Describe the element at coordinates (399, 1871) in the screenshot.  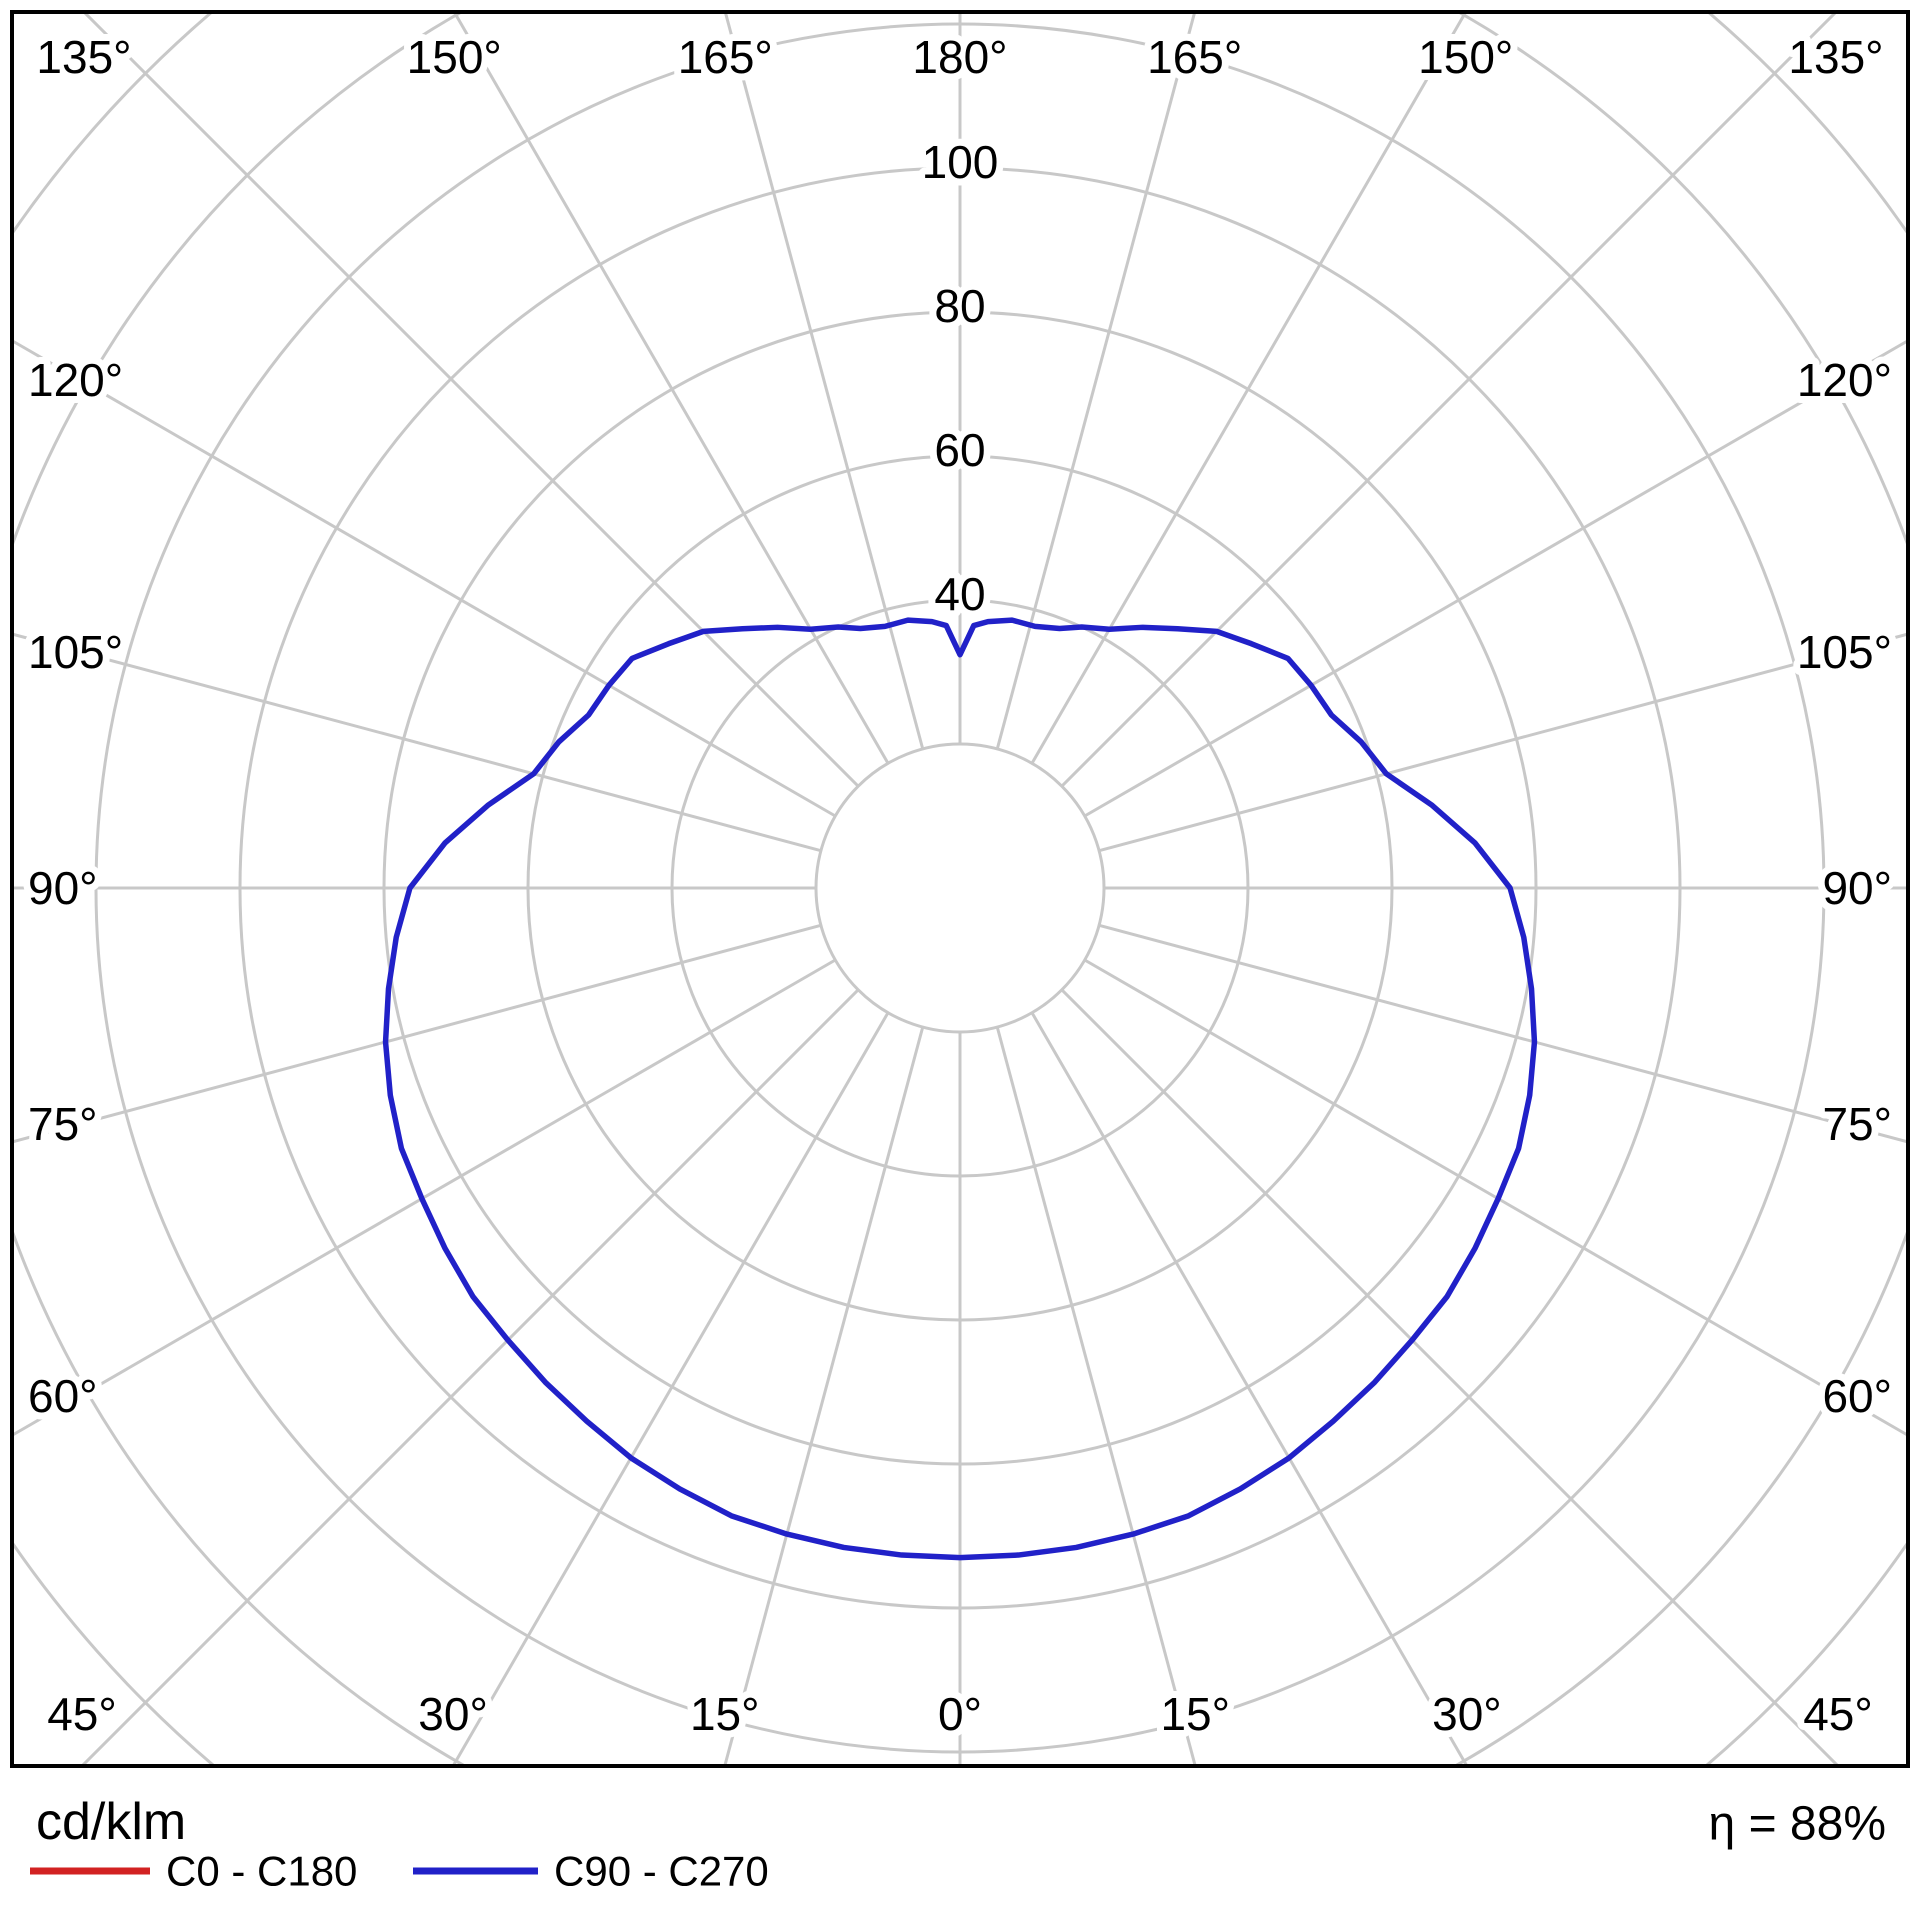
I see `legend: C0 - C180 C90 - C270` at that location.